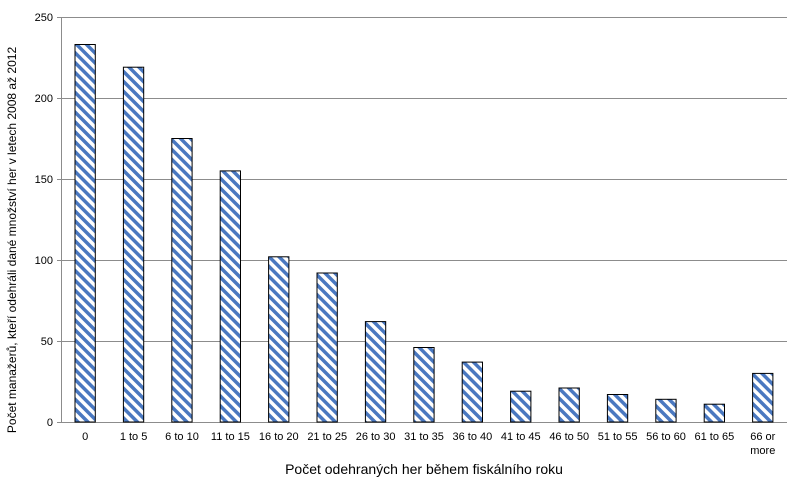 This screenshot has width=791, height=483. Describe the element at coordinates (618, 437) in the screenshot. I see `x-tick-label: 51 to 55` at that location.